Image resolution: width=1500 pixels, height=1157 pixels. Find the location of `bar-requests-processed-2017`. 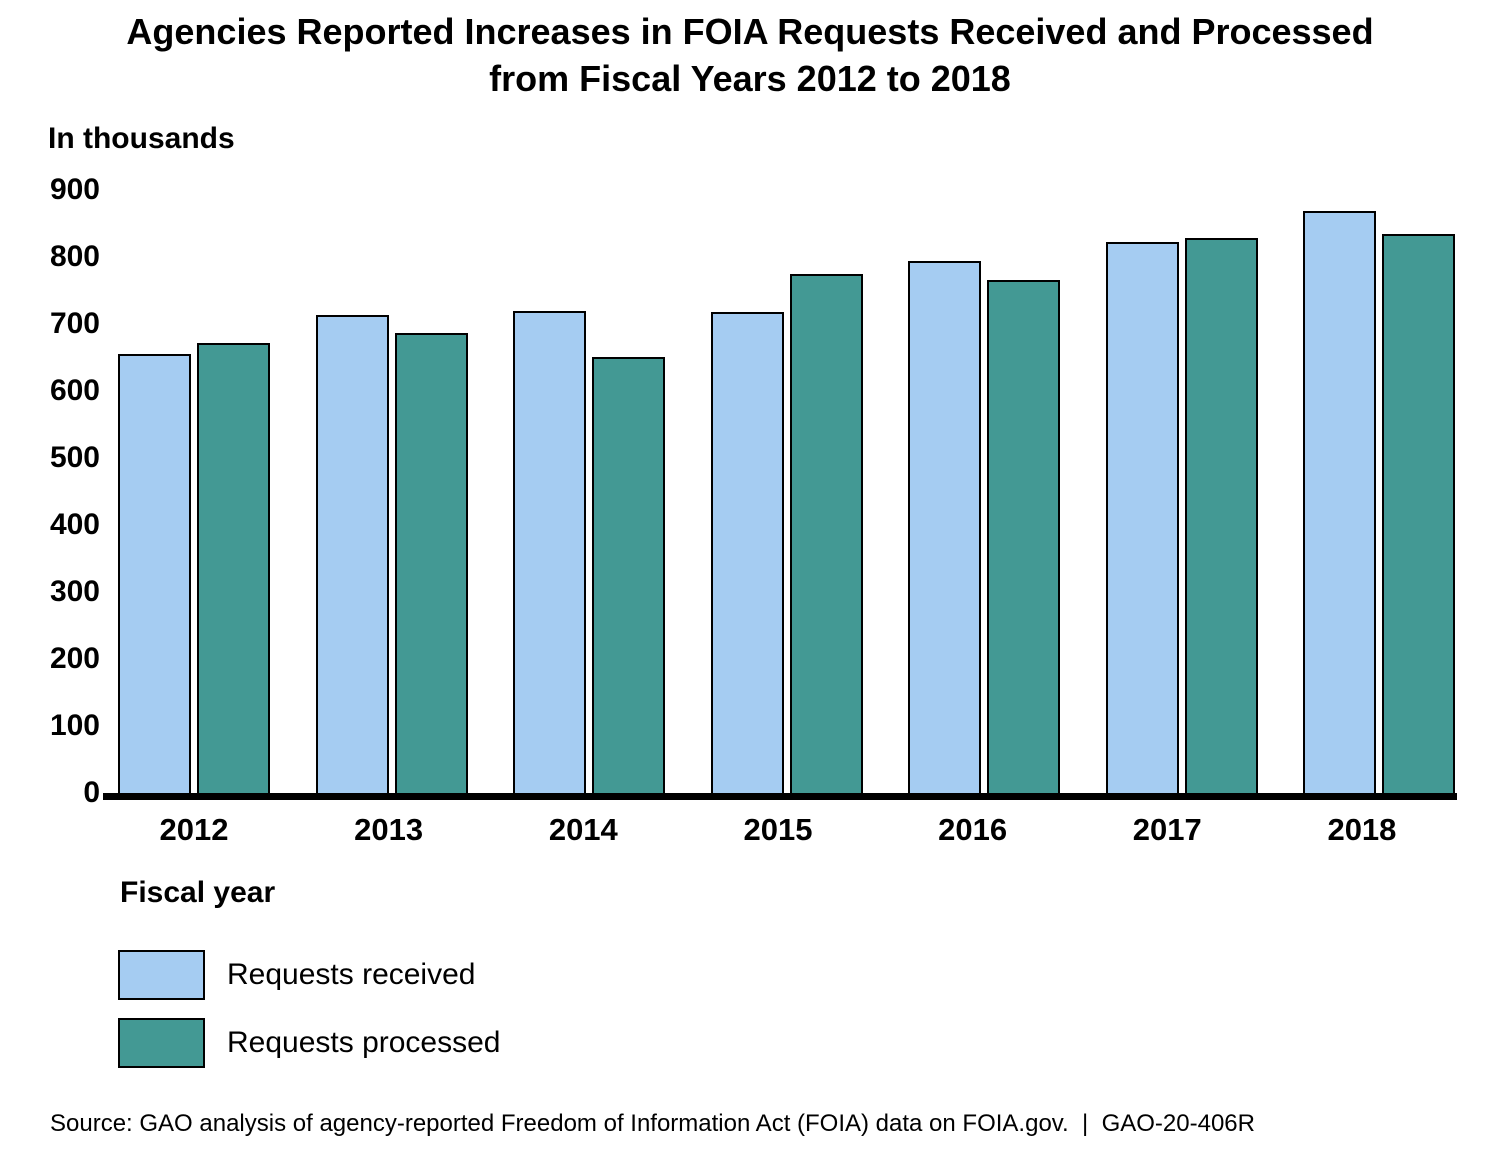

bar-requests-processed-2017 is located at coordinates (1221, 515).